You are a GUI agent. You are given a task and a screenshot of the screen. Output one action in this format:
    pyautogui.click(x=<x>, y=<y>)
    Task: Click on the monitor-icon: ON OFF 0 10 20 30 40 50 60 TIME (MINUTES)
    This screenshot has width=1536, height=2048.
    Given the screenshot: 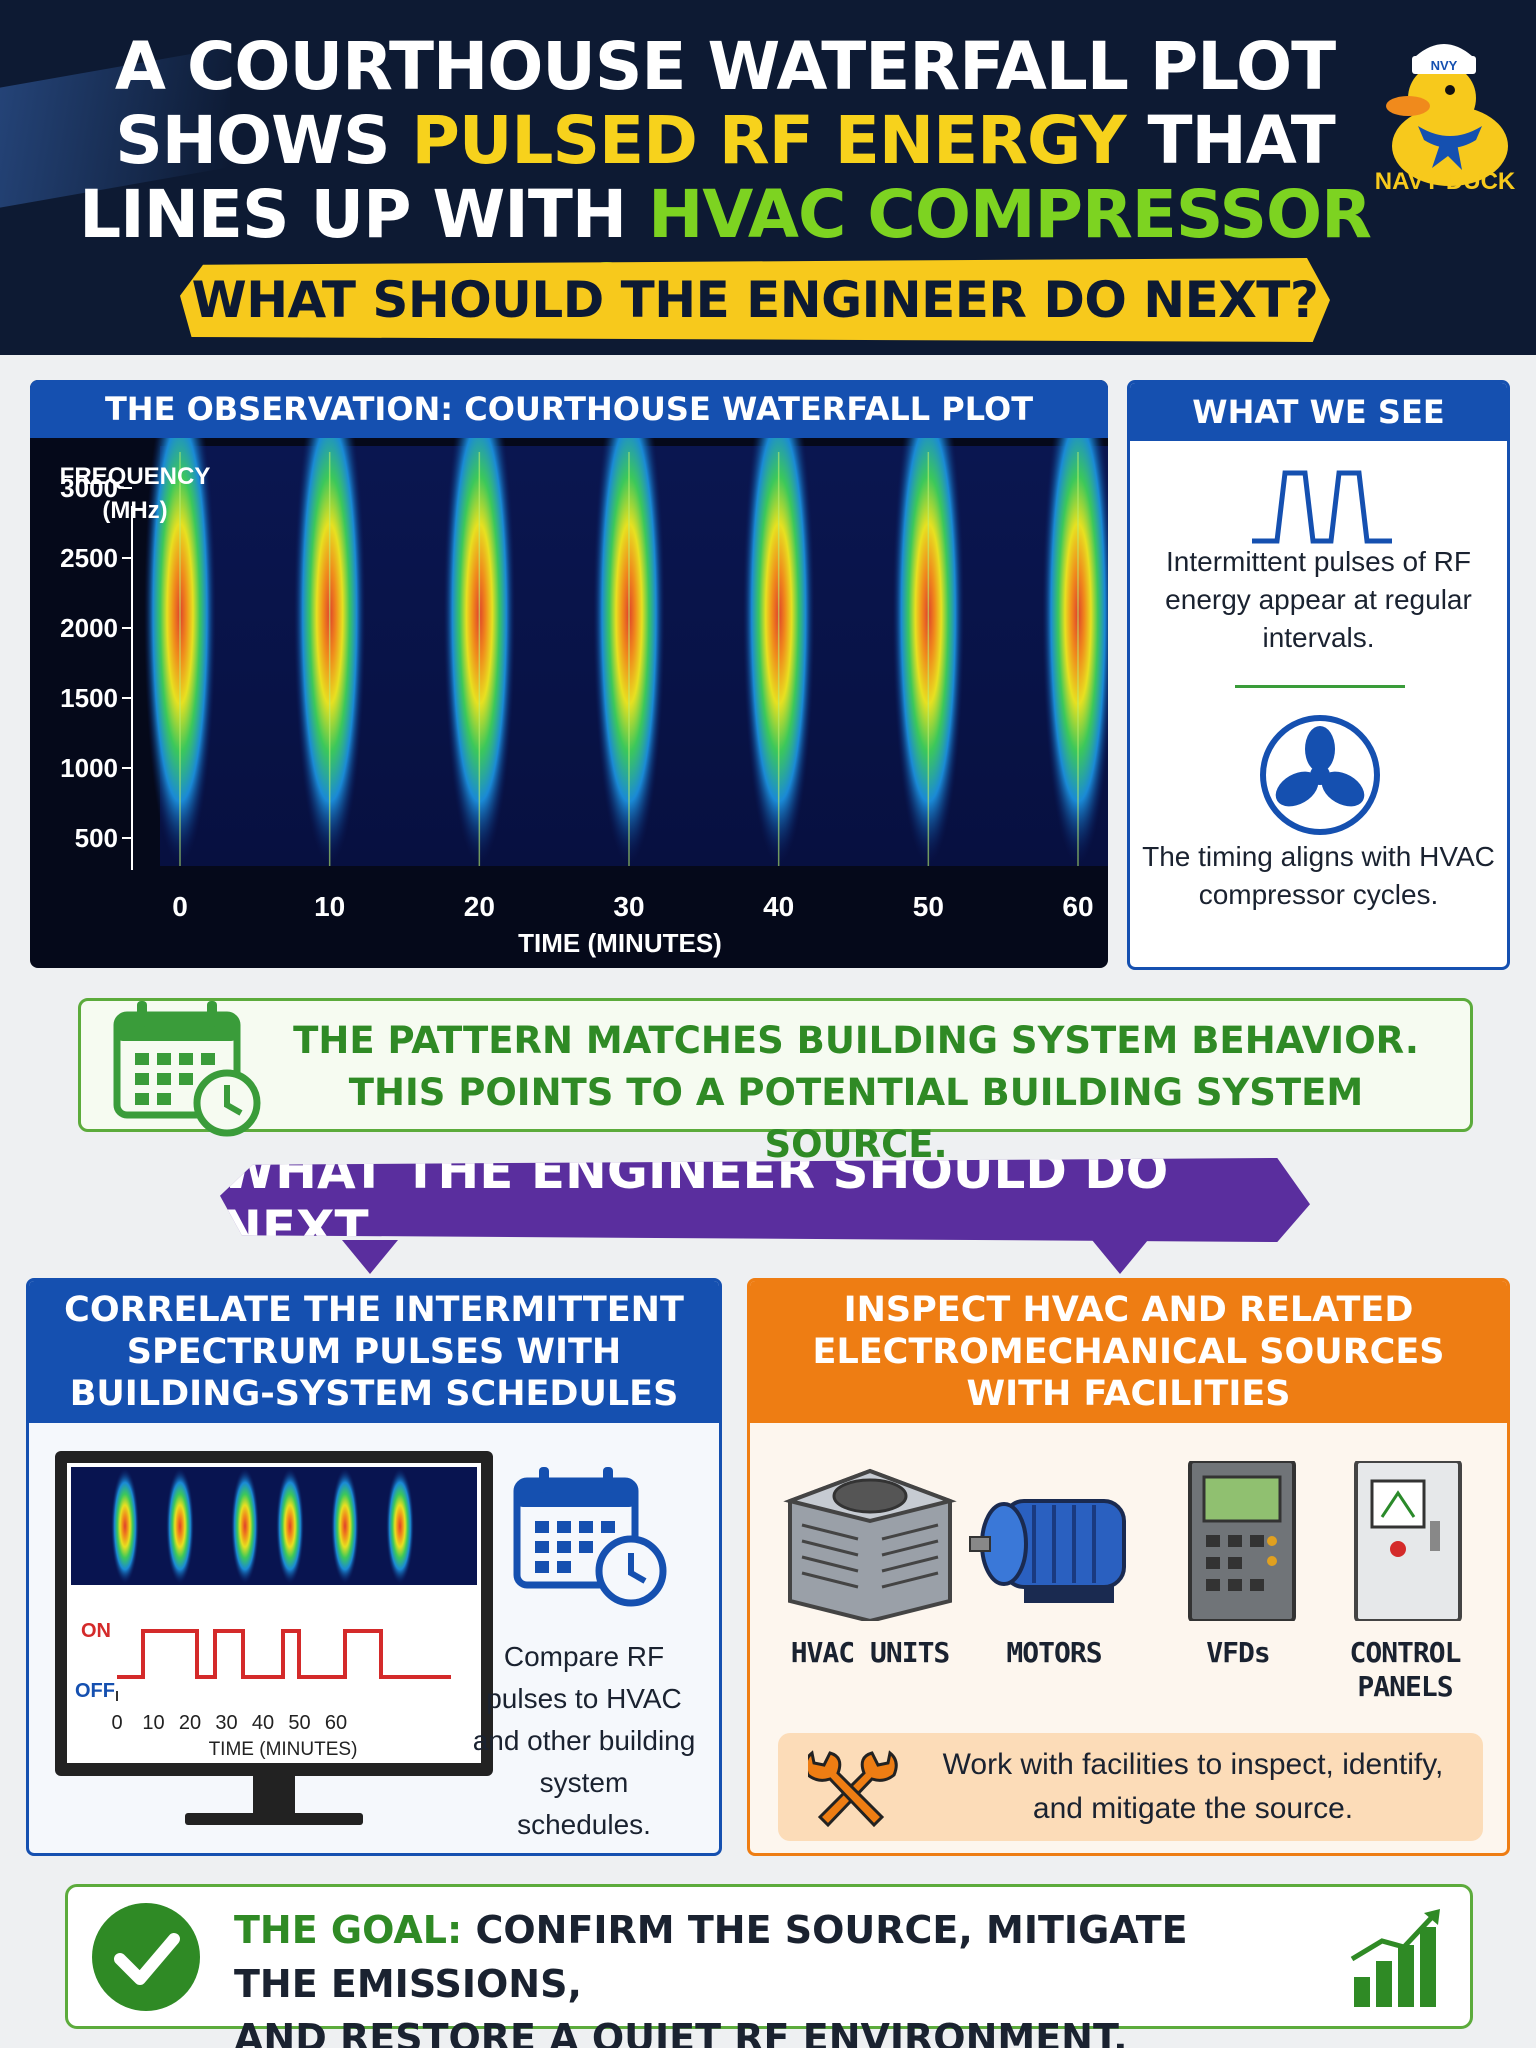 What is the action you would take?
    pyautogui.click(x=274, y=1638)
    